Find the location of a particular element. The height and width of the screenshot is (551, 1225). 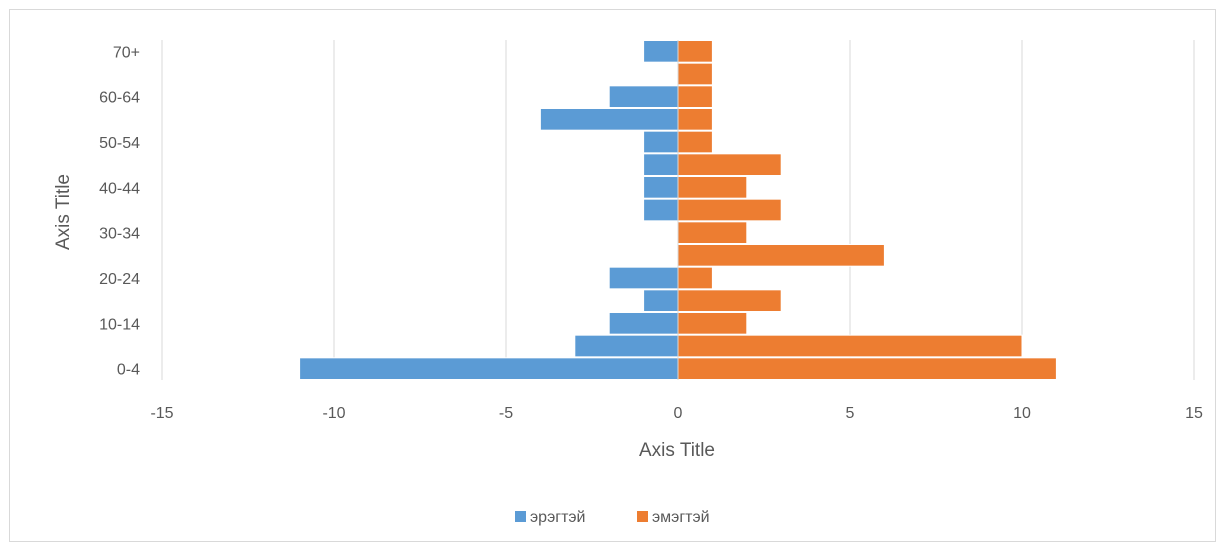

x-tick-label--10: -10 is located at coordinates (333, 413).